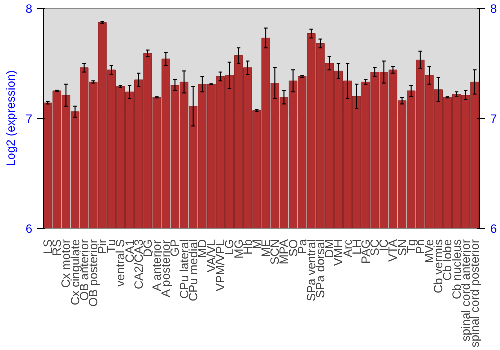  What do you see at coordinates (29, 229) in the screenshot?
I see `y-tick-label: 6` at bounding box center [29, 229].